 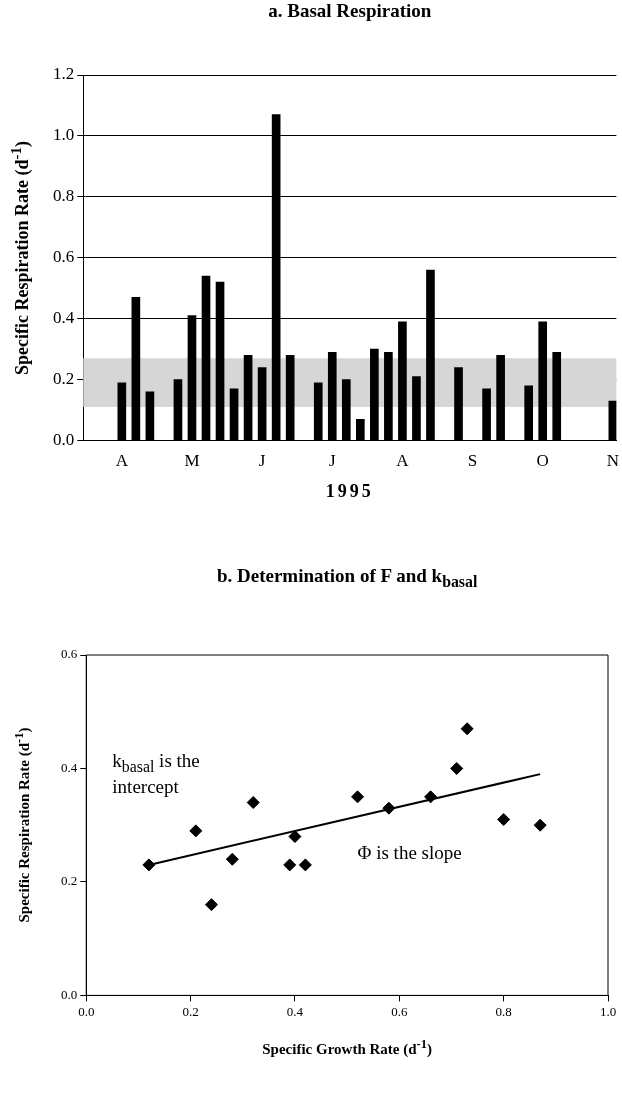 I want to click on x-tick-label: N, so click(x=612, y=461).